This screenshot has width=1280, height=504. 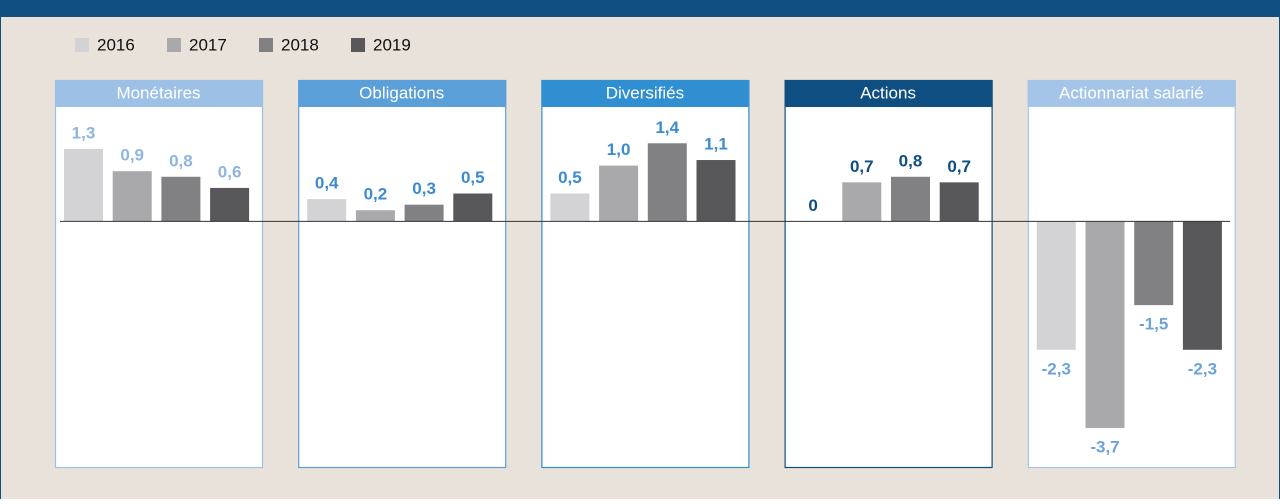 What do you see at coordinates (208, 44) in the screenshot?
I see `legend-label: 2017` at bounding box center [208, 44].